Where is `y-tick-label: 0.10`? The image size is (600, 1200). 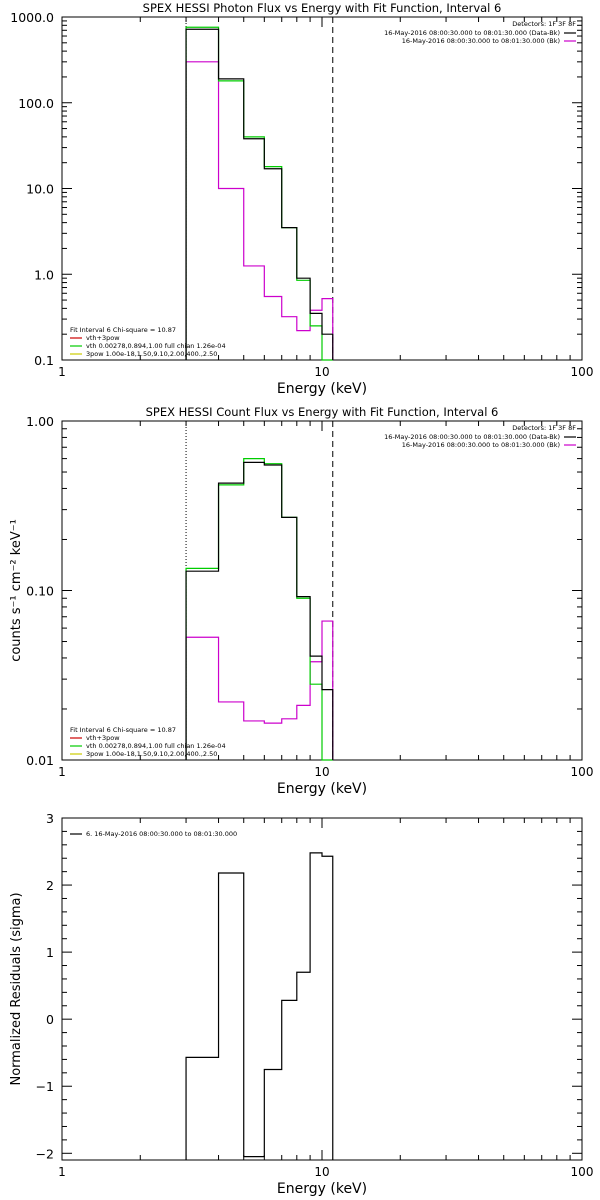
y-tick-label: 0.10 is located at coordinates (40, 591).